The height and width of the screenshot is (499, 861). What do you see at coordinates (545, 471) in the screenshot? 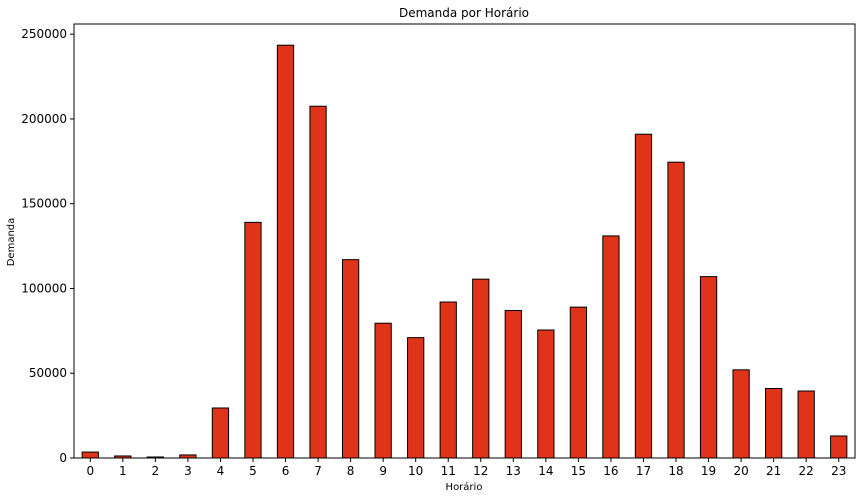
I see `x-tick-label: 14` at bounding box center [545, 471].